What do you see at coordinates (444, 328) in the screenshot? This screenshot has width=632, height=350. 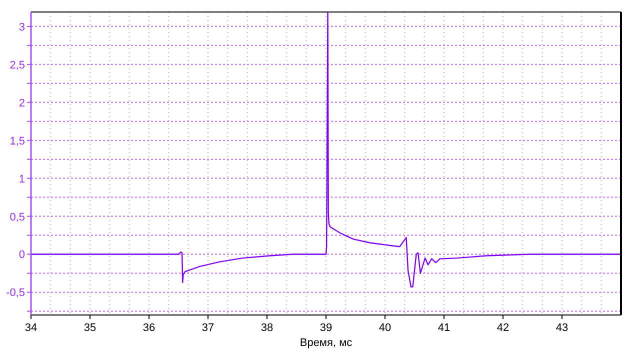 I see `x-tick-label: 41` at bounding box center [444, 328].